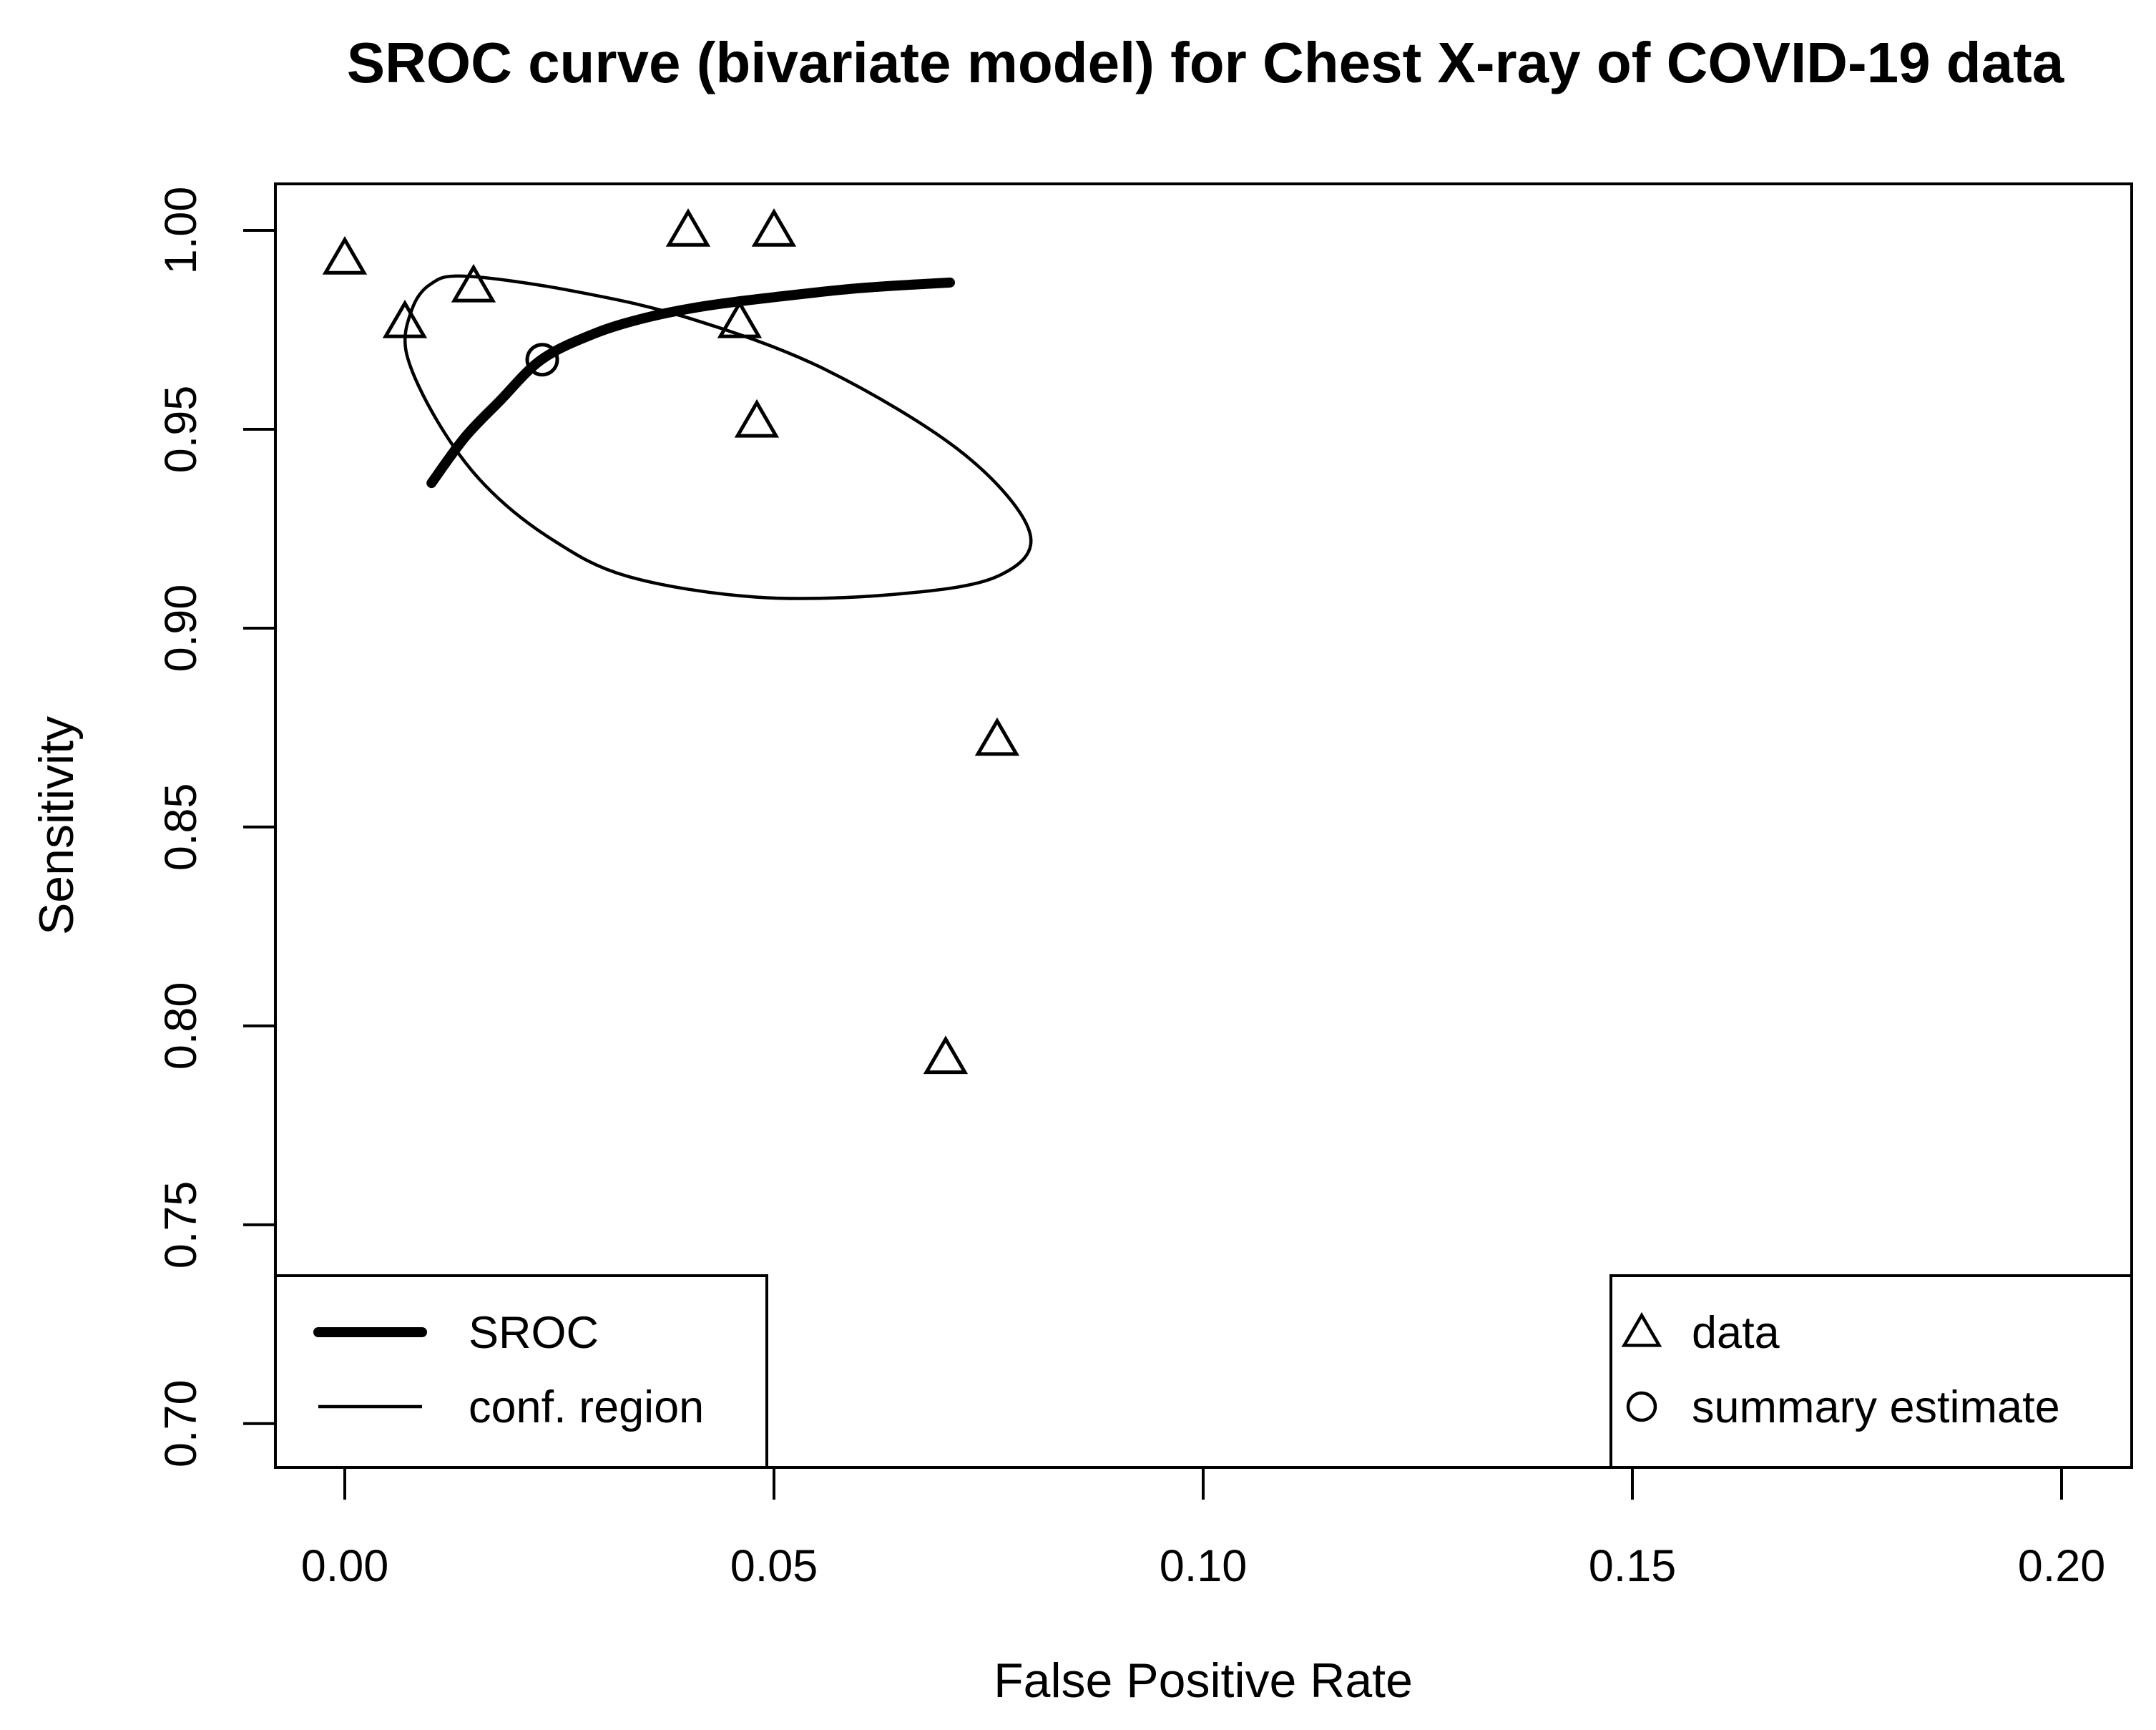  What do you see at coordinates (181, 1225) in the screenshot?
I see `y-tick-label: 0.75` at bounding box center [181, 1225].